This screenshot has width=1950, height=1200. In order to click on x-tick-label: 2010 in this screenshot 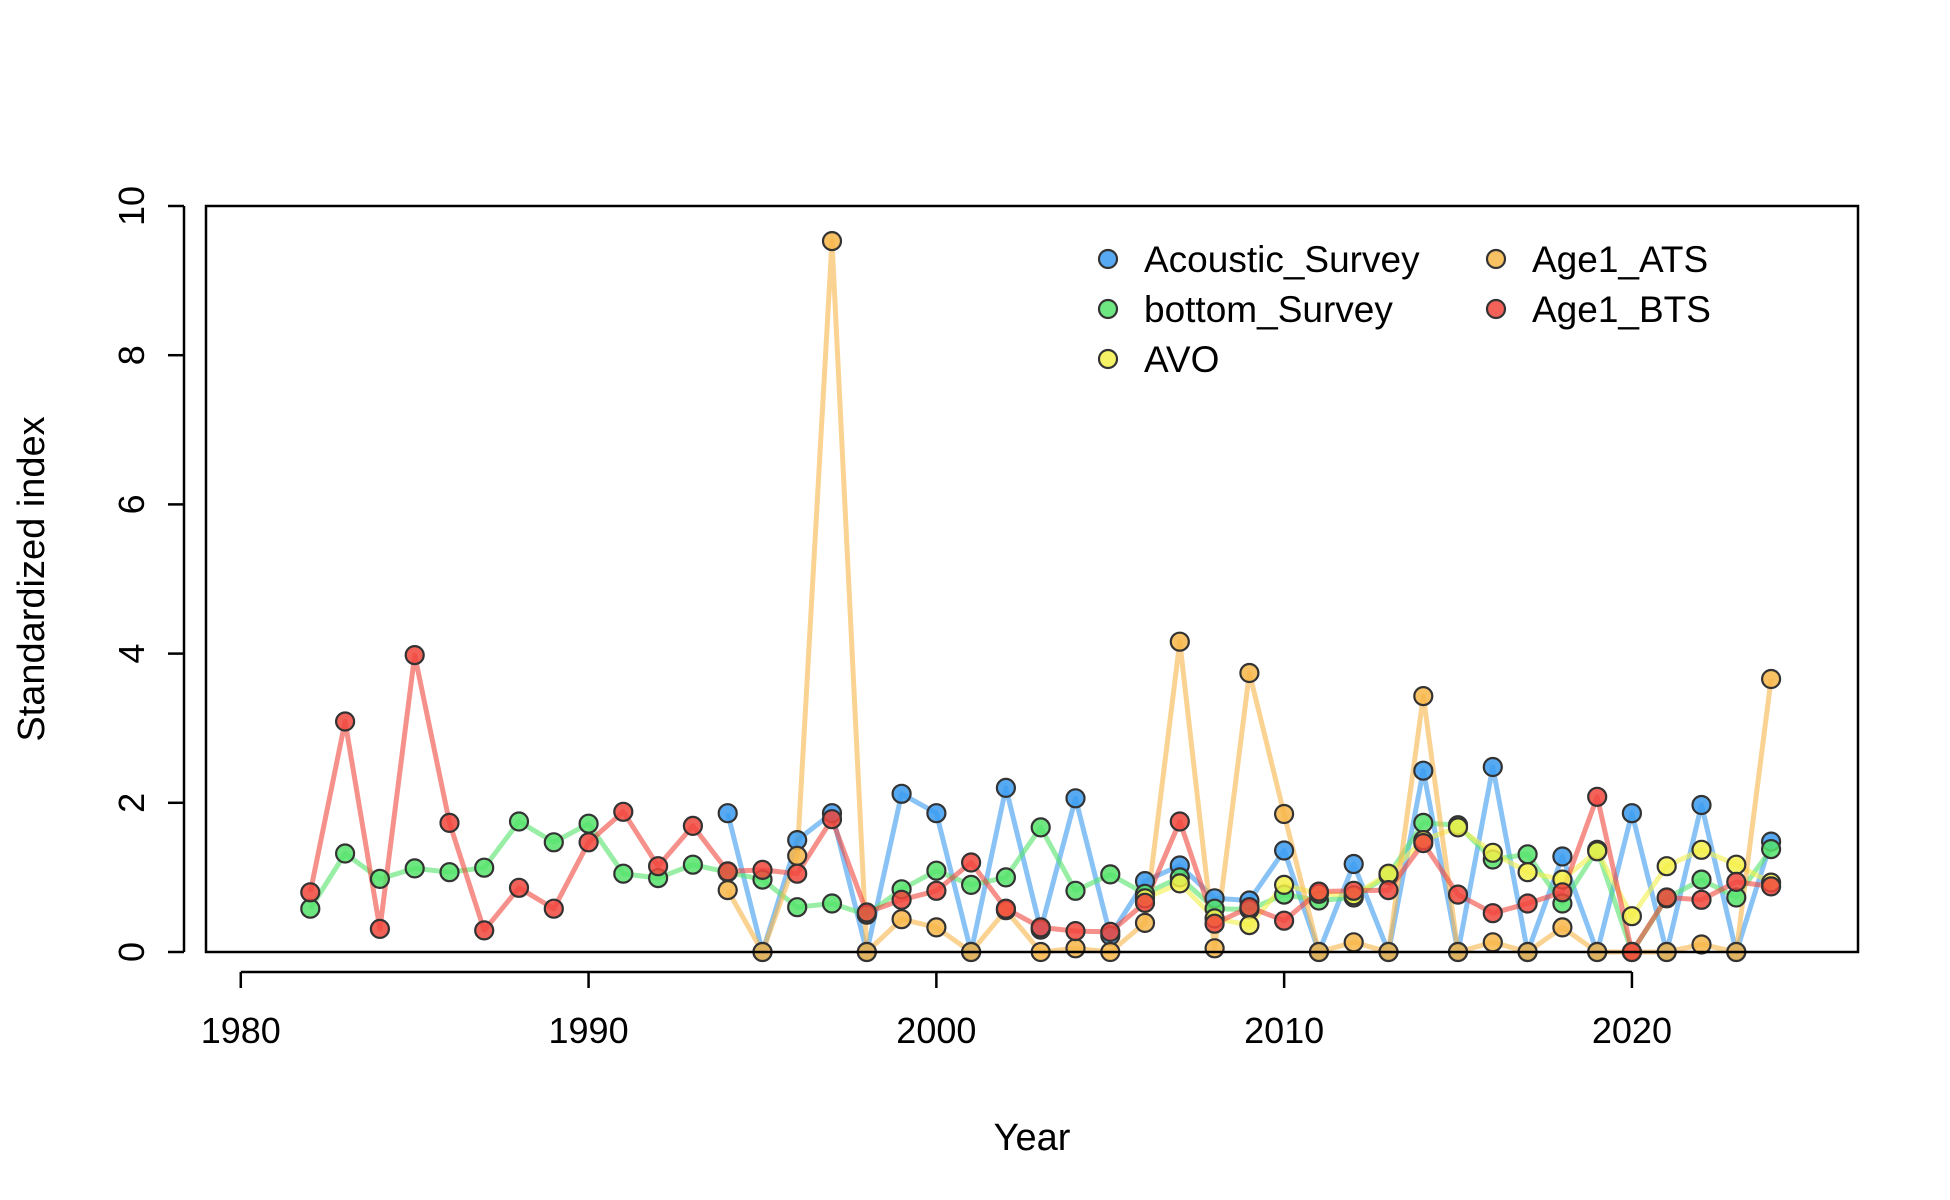, I will do `click(1284, 1030)`.